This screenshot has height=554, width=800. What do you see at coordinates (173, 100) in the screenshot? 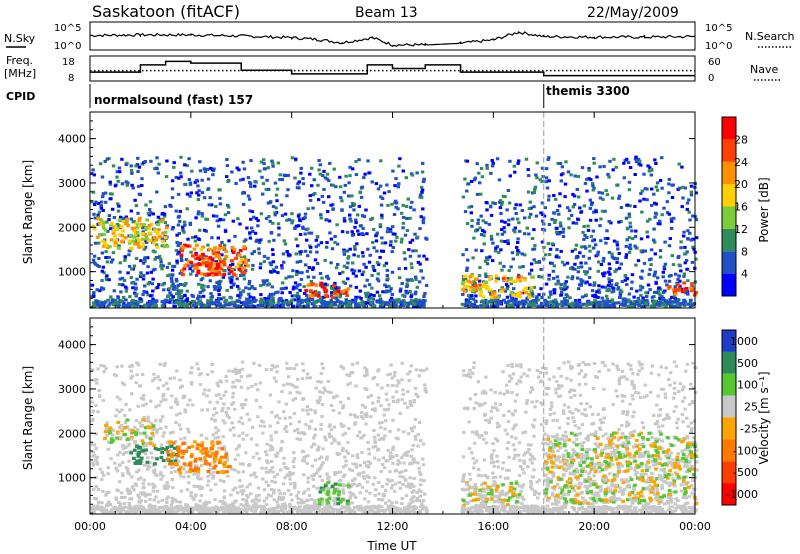
I see `cpid-segment-1: normalsound (fast) 157` at bounding box center [173, 100].